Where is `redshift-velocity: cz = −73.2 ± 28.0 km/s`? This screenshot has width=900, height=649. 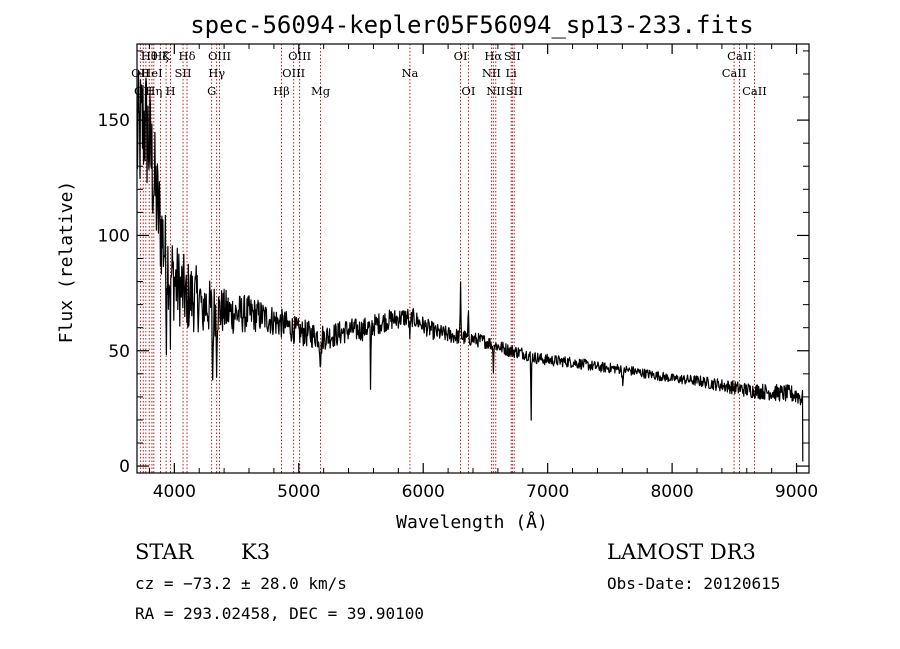 redshift-velocity: cz = −73.2 ± 28.0 km/s is located at coordinates (241, 583).